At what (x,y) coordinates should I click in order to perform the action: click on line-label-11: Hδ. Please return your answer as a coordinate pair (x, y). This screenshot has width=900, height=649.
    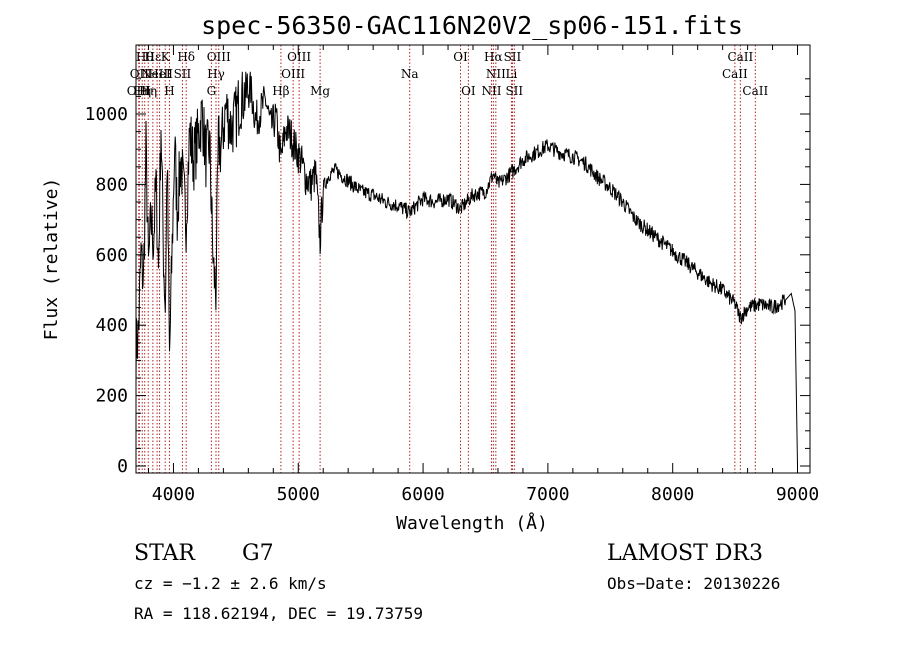
    Looking at the image, I should click on (186, 57).